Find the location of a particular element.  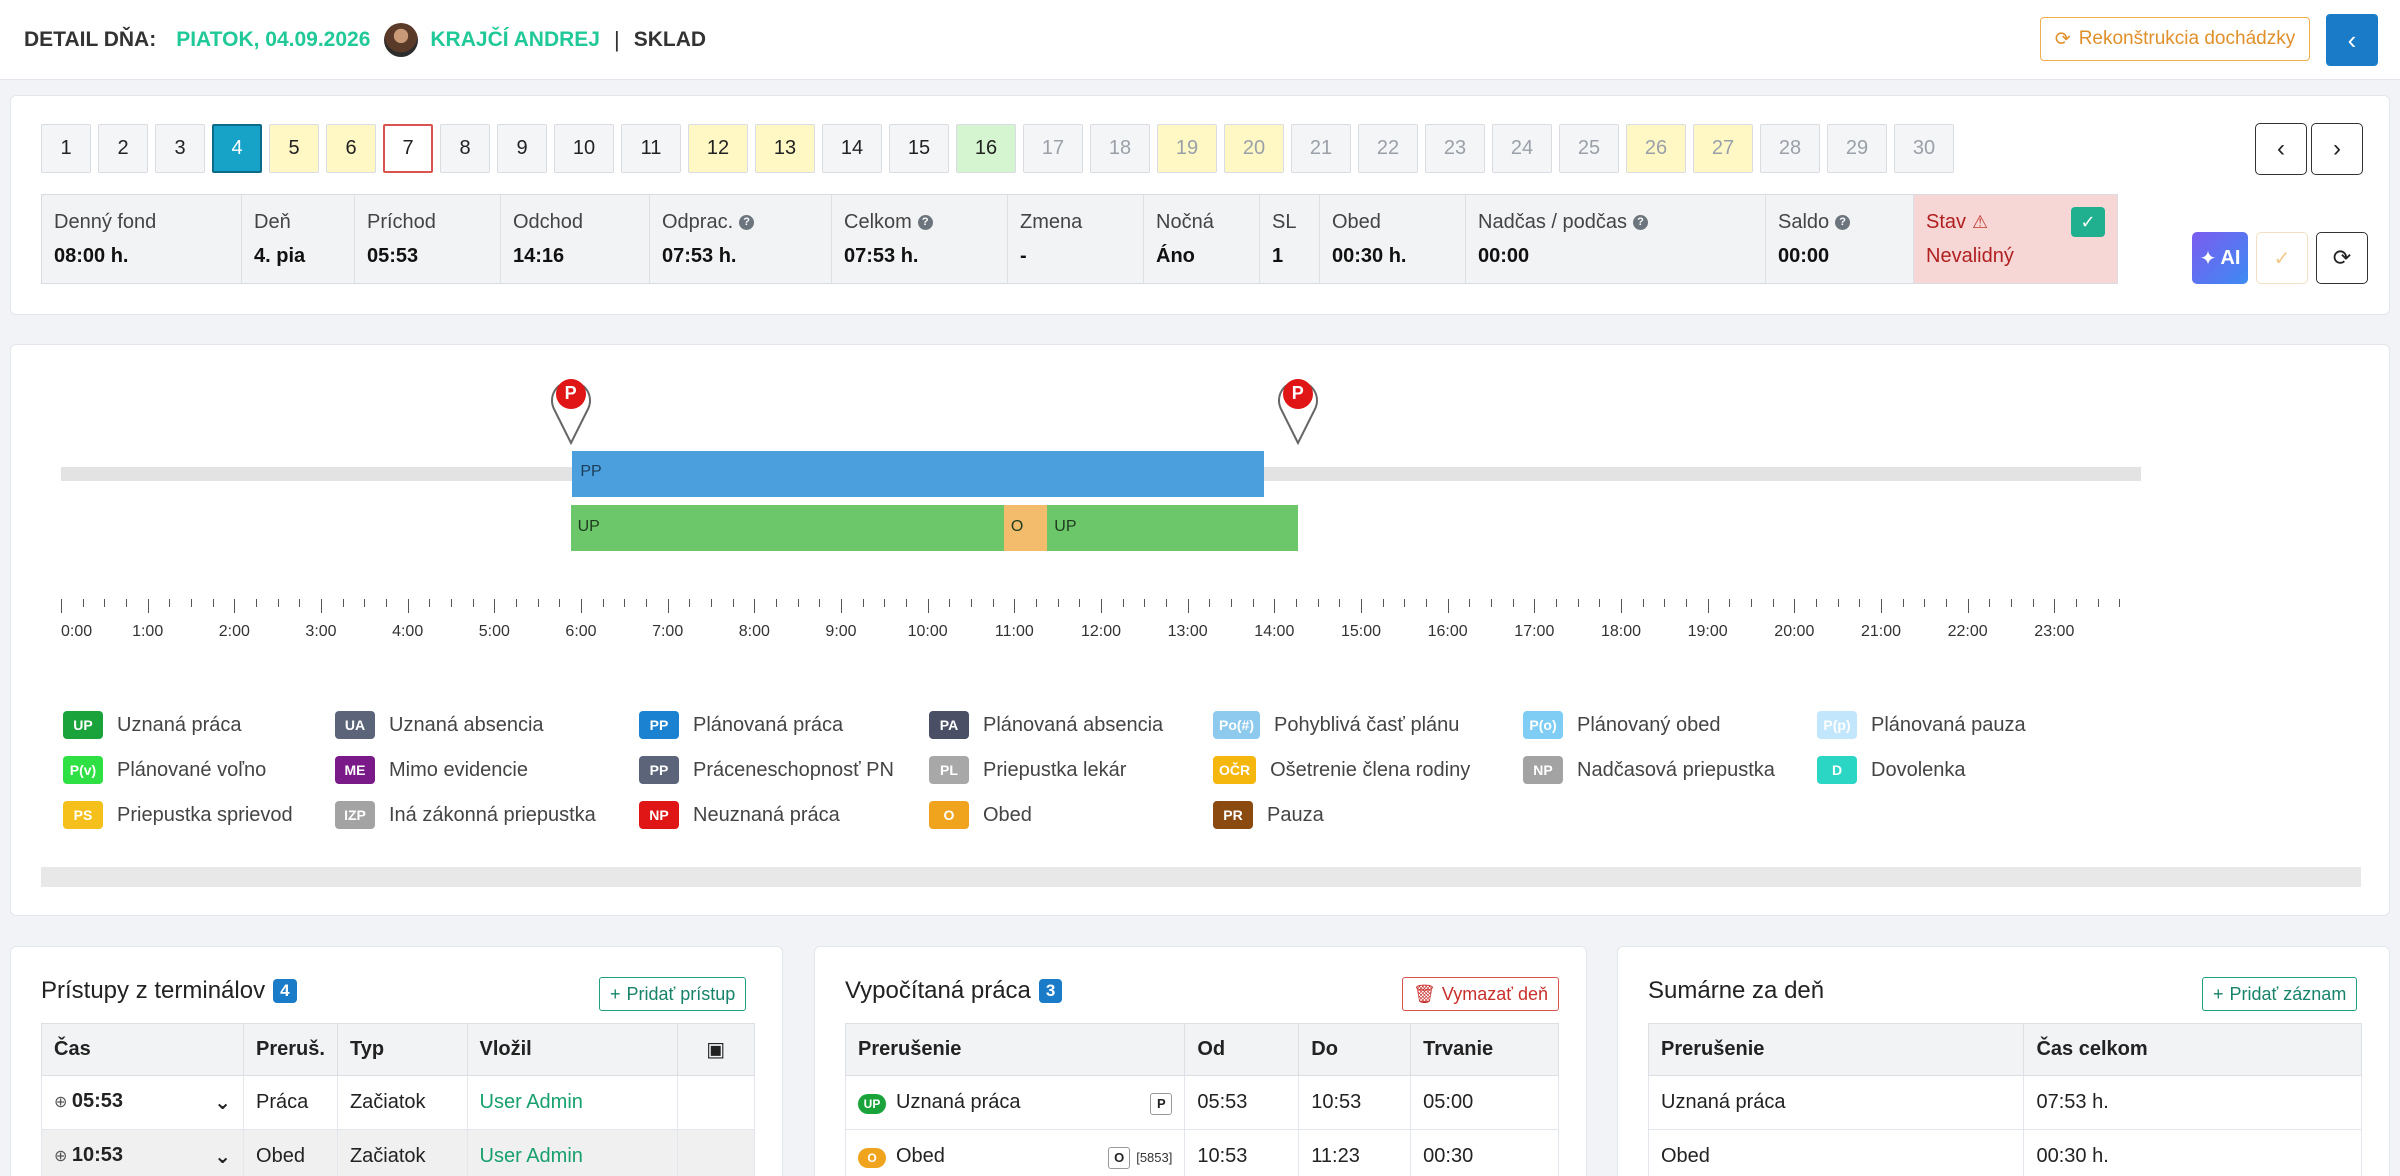

refresh-icon: ⟳ is located at coordinates (2062, 39).